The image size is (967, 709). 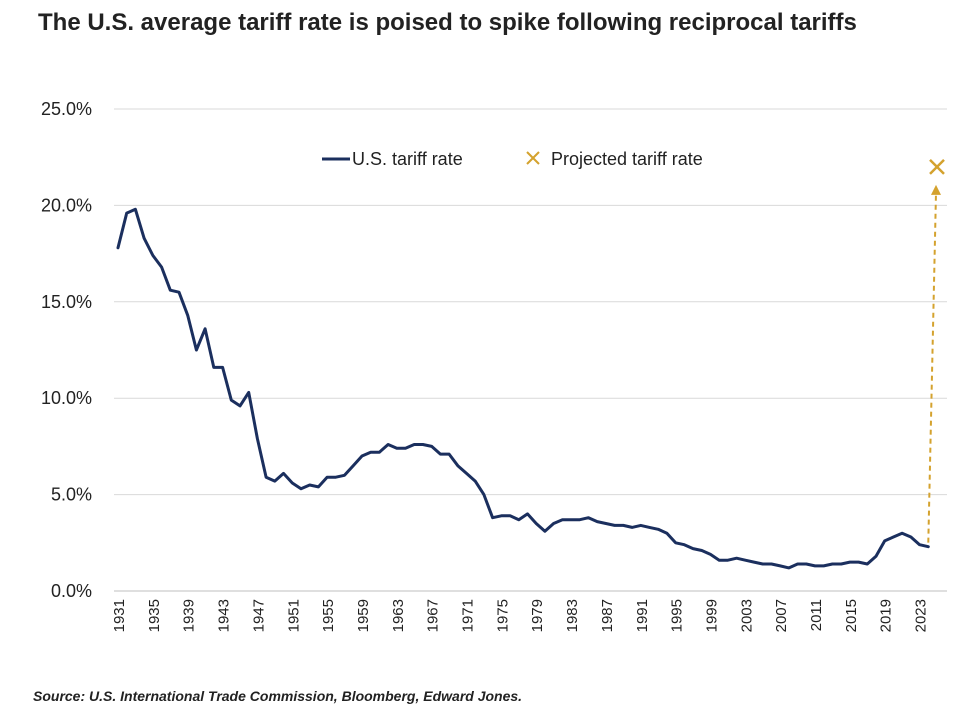 What do you see at coordinates (66, 302) in the screenshot?
I see `y-tick-label: 15.0%` at bounding box center [66, 302].